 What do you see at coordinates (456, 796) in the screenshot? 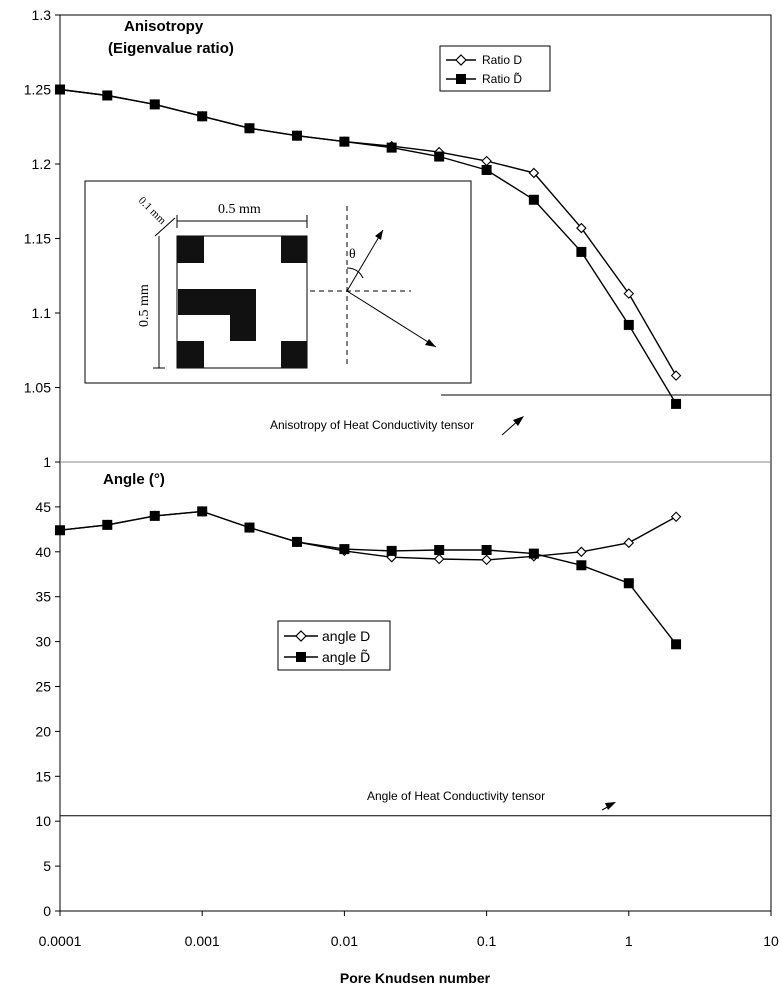
I see `bottom-reference-label: Angle of Heat Conductivity tensor` at bounding box center [456, 796].